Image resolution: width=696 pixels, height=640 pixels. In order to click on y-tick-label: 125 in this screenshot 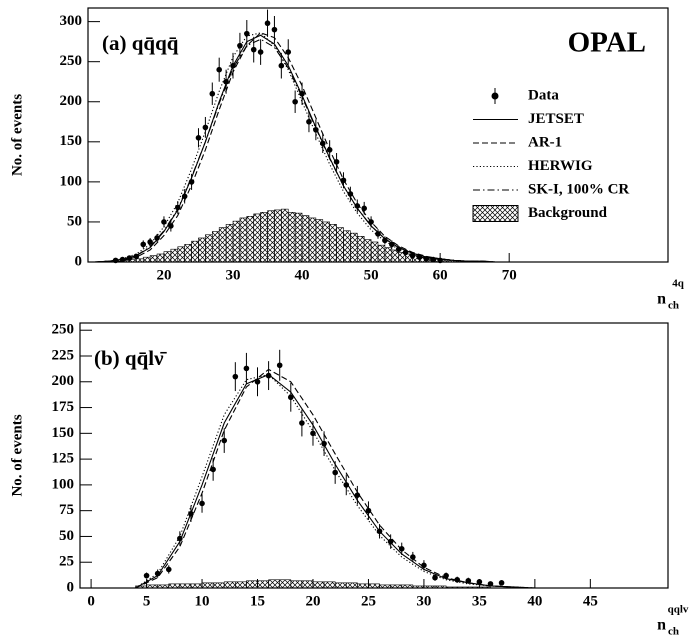, I will do `click(63, 459)`.